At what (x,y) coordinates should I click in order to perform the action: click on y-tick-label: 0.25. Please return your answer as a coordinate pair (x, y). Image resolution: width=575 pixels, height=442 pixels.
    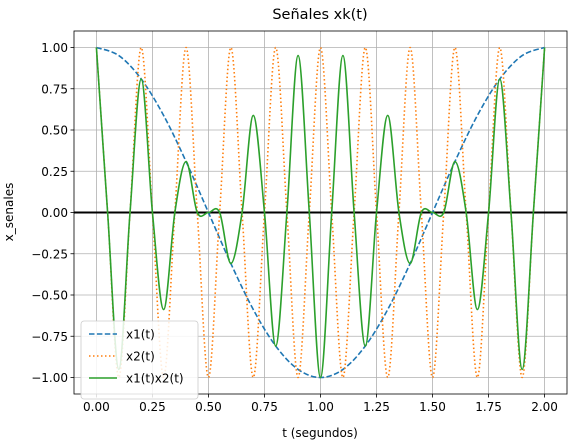
    Looking at the image, I should click on (54, 172).